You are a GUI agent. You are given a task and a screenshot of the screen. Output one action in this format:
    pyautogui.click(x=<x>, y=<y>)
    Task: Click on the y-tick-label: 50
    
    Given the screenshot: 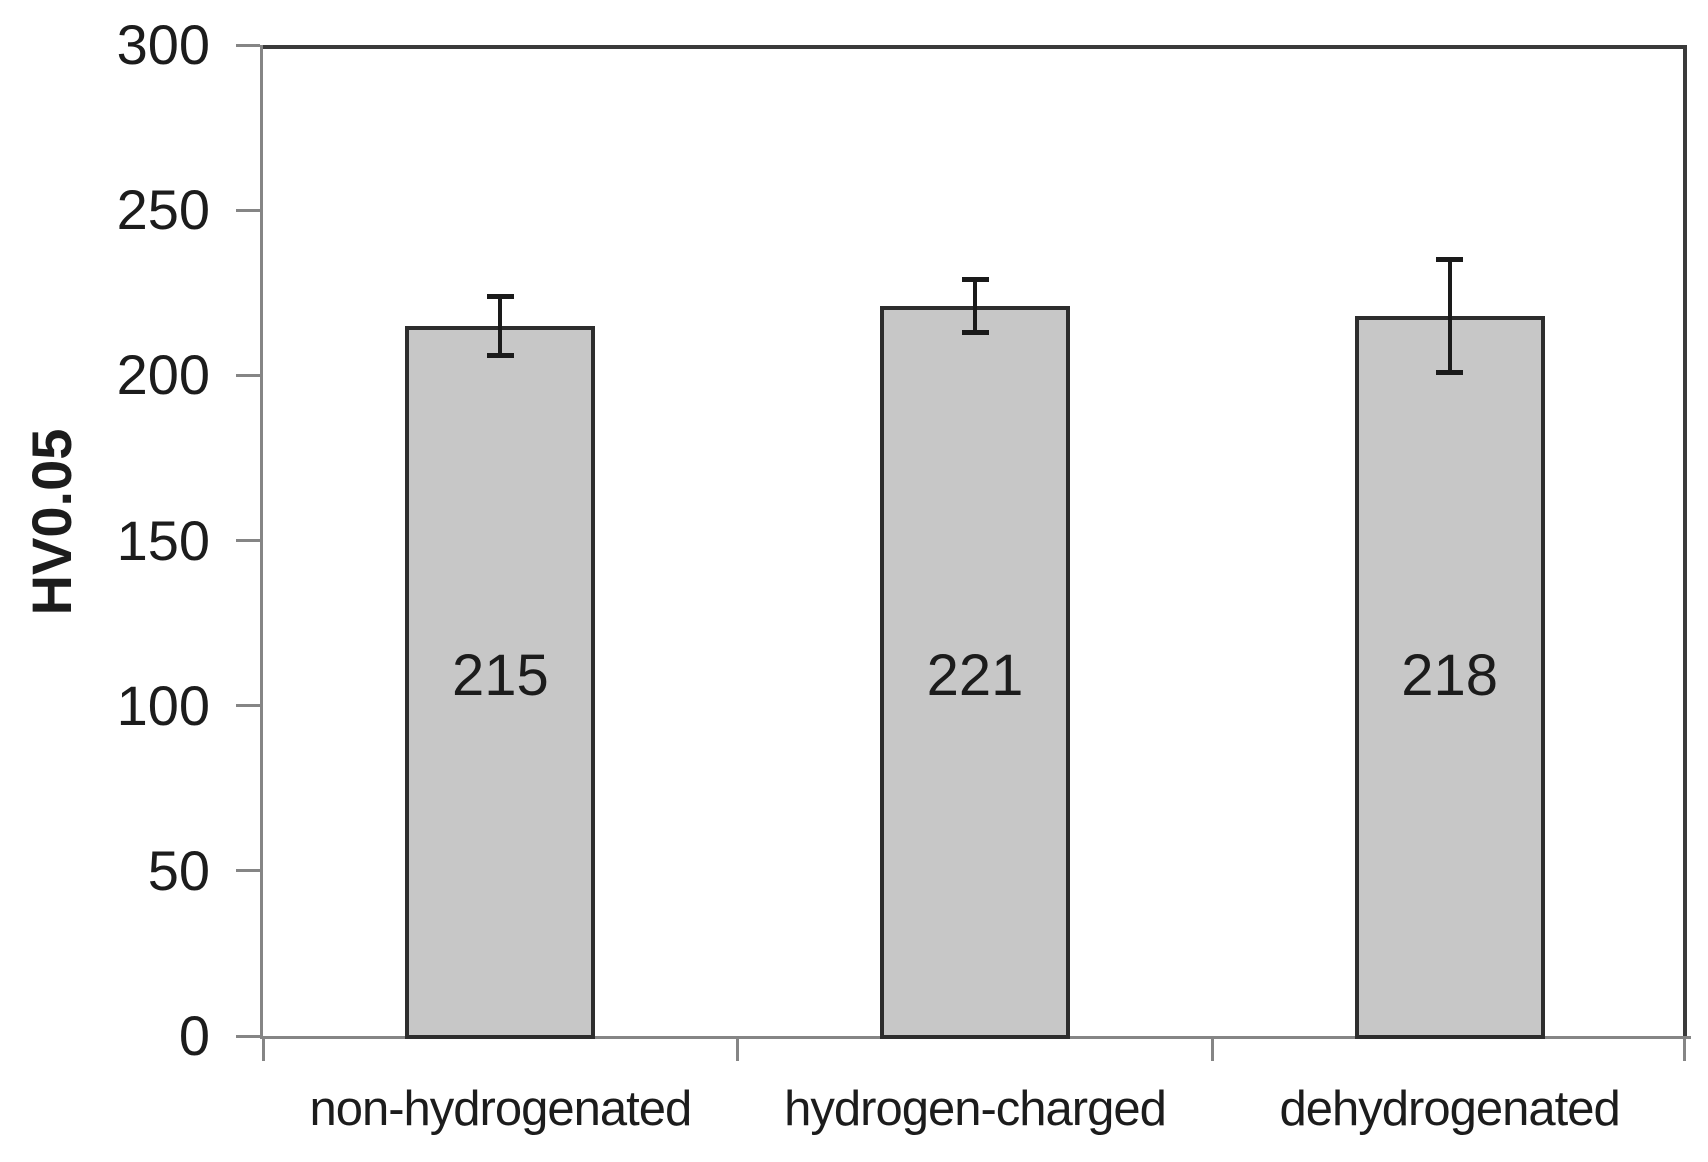 What is the action you would take?
    pyautogui.click(x=178, y=870)
    